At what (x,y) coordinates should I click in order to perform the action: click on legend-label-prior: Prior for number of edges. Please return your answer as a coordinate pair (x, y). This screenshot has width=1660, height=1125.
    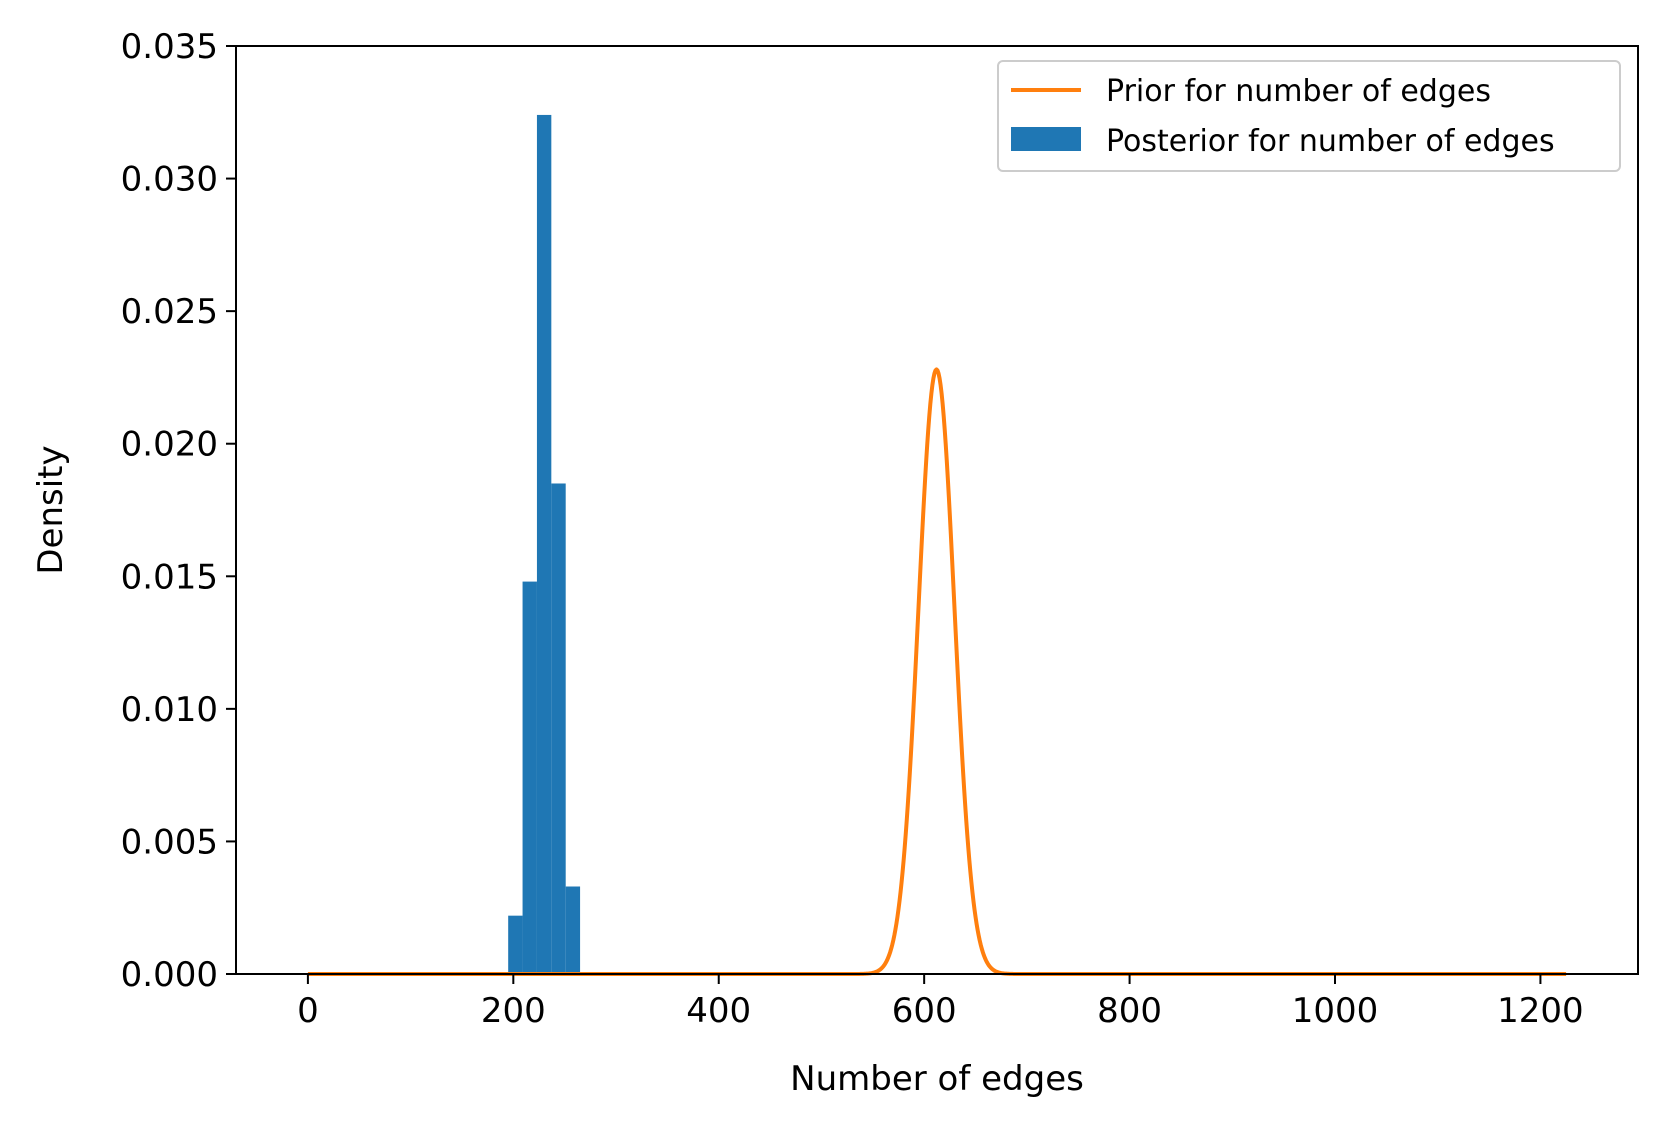
    Looking at the image, I should click on (1298, 91).